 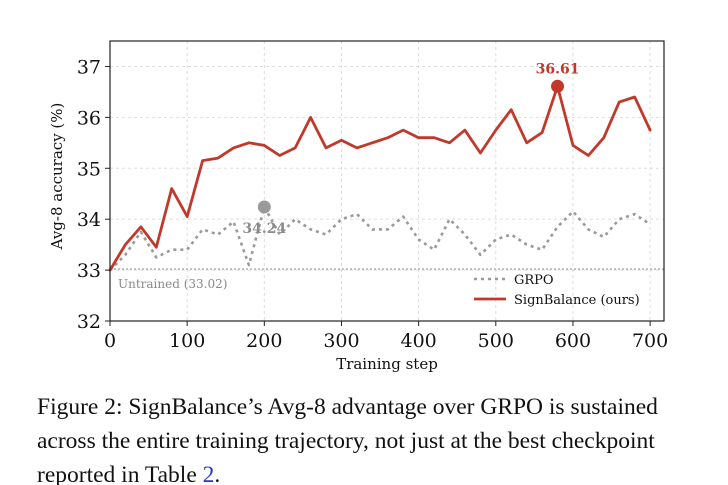 I want to click on y-axis-label: Avg-8 accuracy (%), so click(x=57, y=177).